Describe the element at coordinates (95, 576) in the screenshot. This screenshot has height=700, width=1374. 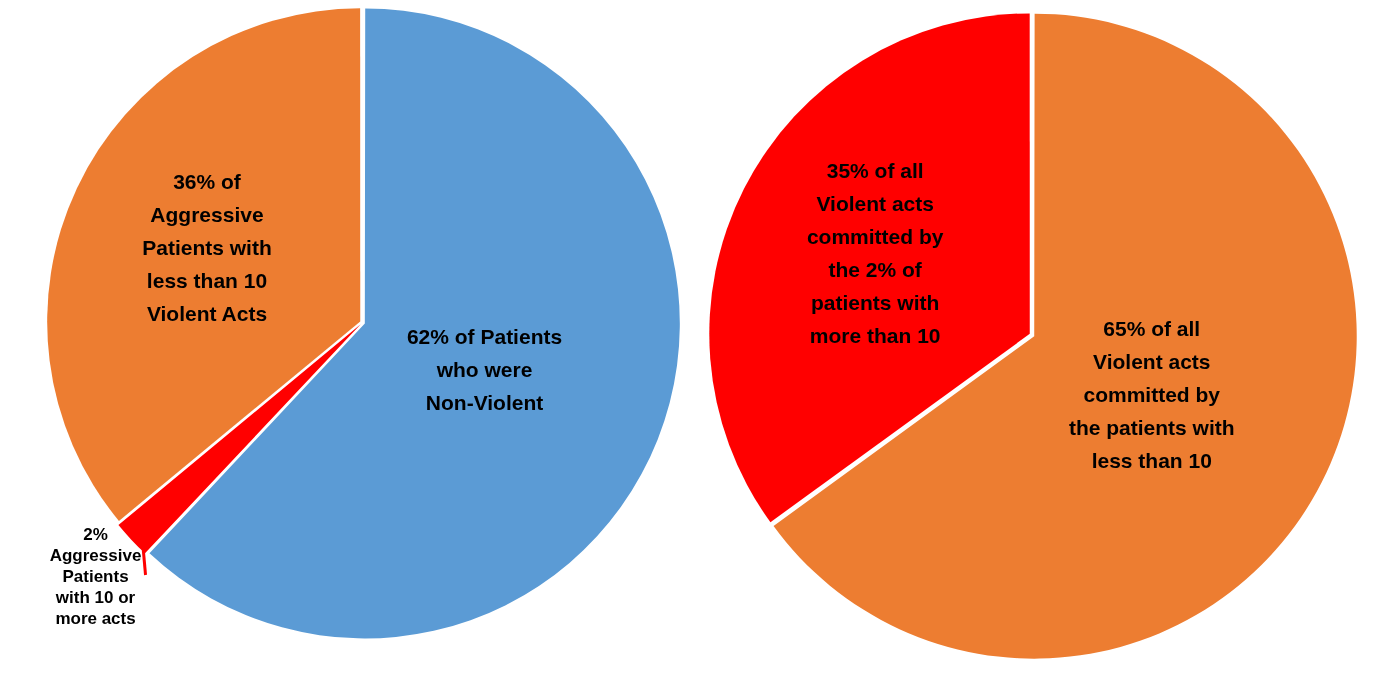
I see `slice-label: 2% Aggressive Patients with 10 or more acts` at that location.